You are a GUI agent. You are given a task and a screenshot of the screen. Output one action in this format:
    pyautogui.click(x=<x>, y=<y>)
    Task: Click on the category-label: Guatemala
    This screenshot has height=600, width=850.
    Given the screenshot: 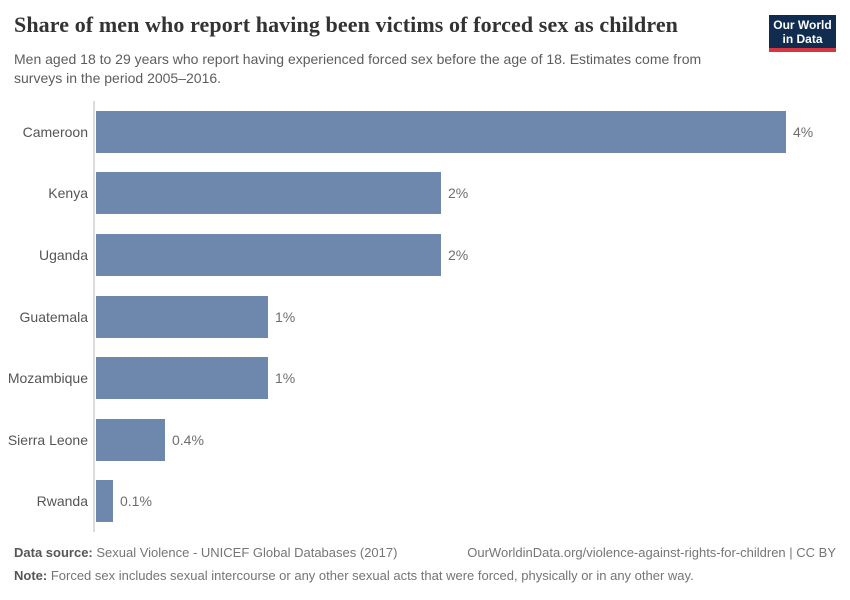 What is the action you would take?
    pyautogui.click(x=53, y=316)
    